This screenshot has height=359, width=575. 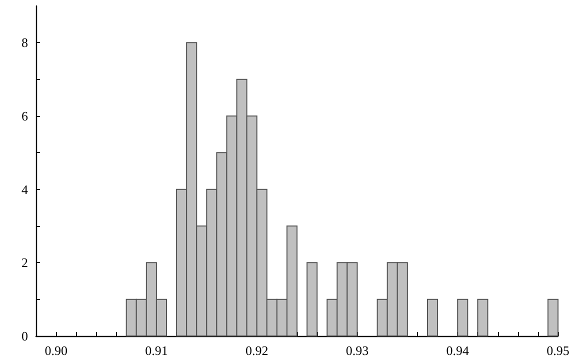 I want to click on y-tick-label: 4, so click(x=25, y=189).